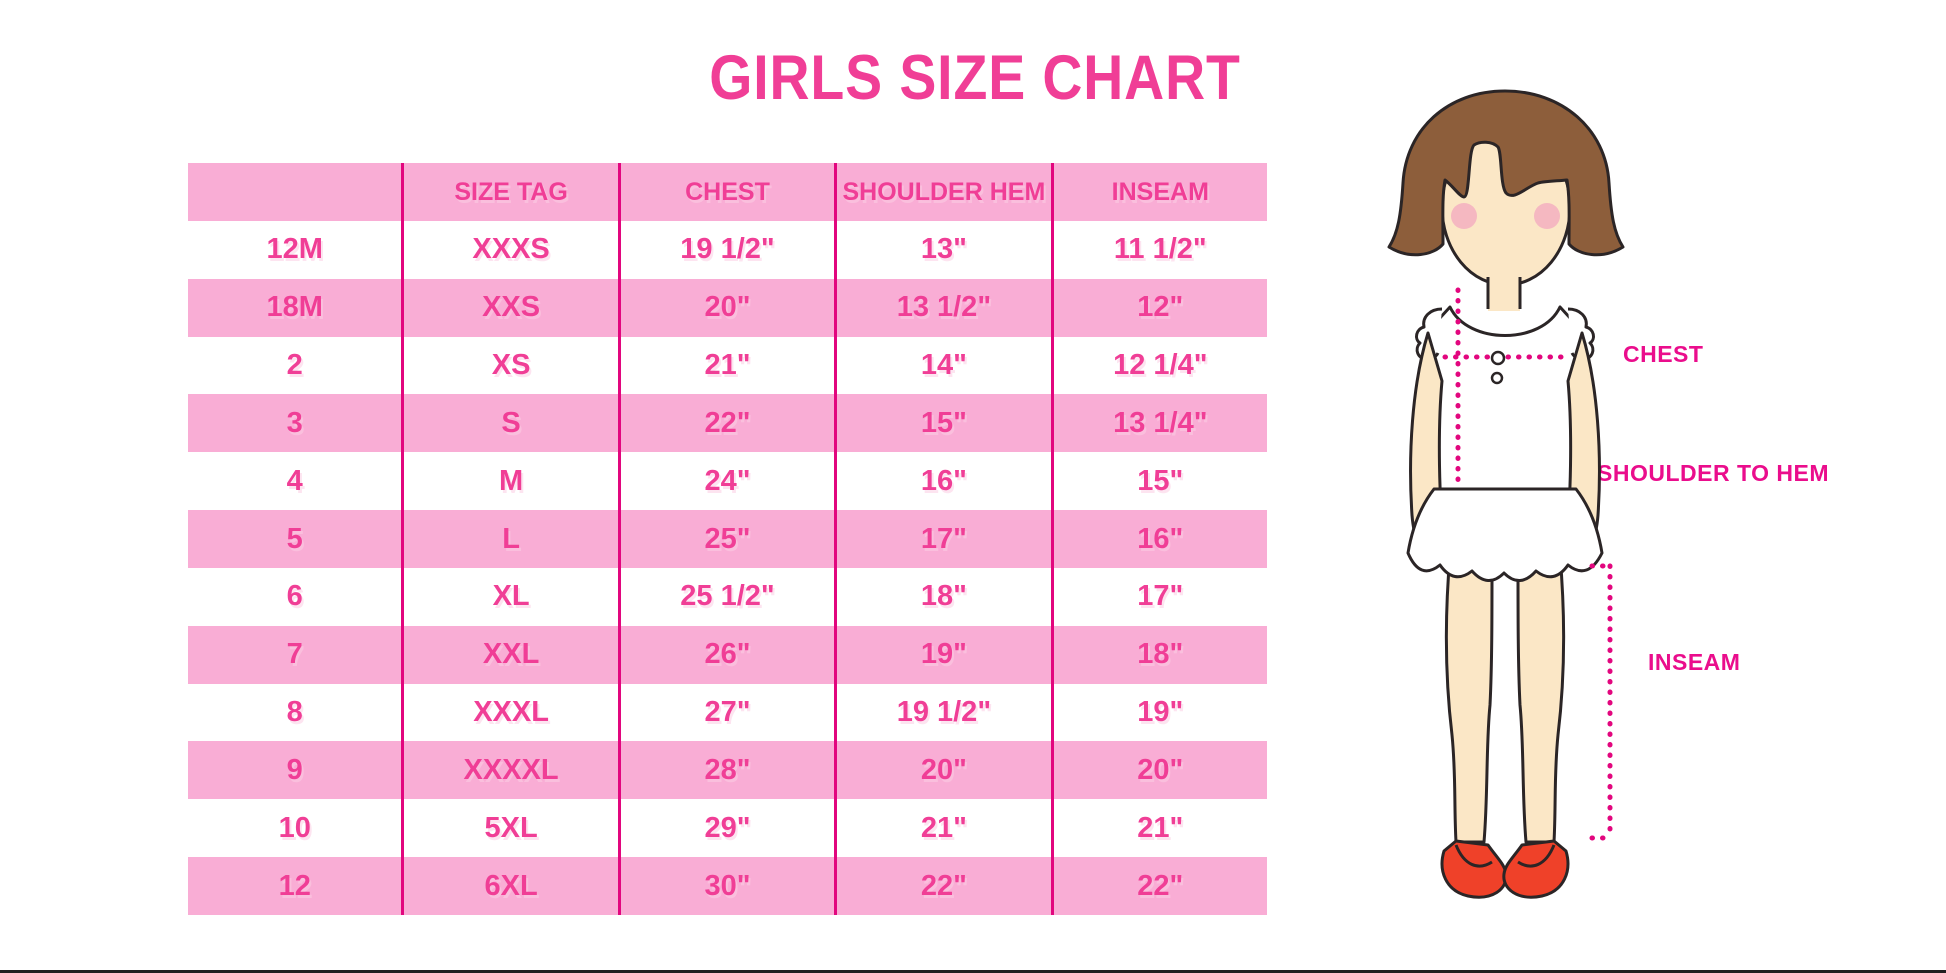 The width and height of the screenshot is (1946, 973). Describe the element at coordinates (510, 307) in the screenshot. I see `cell-size-tag: XXS` at that location.